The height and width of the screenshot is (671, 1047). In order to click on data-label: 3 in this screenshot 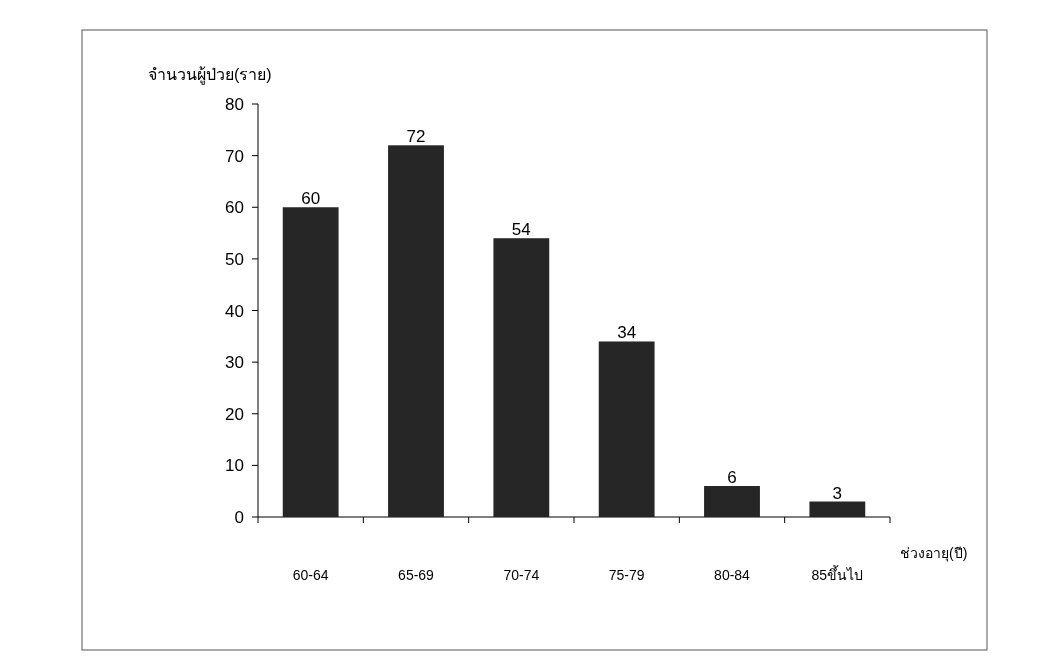, I will do `click(837, 493)`.